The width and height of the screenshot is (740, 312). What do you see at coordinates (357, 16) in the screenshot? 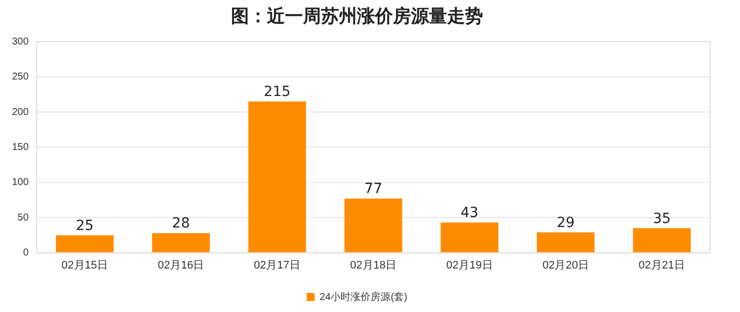
I see `chart-title: 图：近一周苏州涨价房源量走势` at bounding box center [357, 16].